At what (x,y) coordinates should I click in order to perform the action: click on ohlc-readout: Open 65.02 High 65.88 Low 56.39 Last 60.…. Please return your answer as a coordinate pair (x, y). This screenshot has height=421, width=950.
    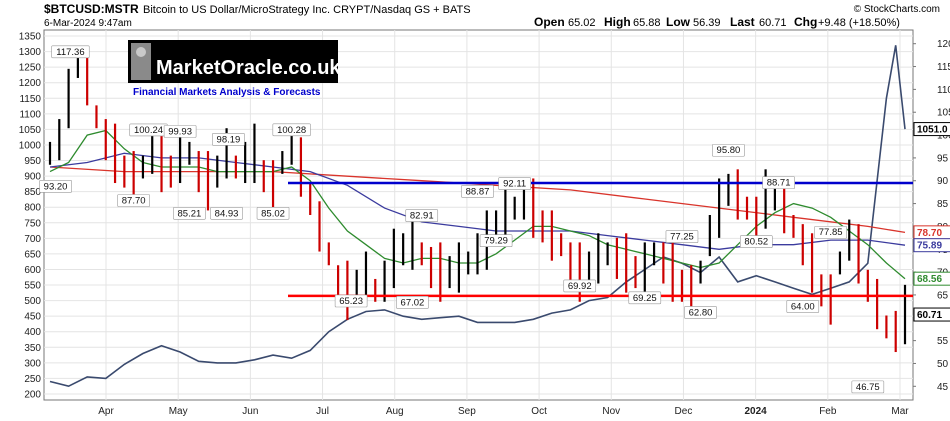
    Looking at the image, I should click on (717, 22).